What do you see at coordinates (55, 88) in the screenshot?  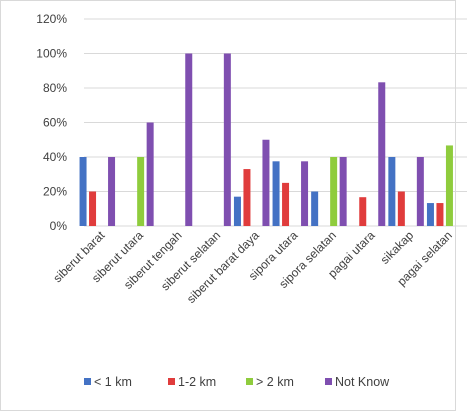 I see `y-tick-label: 80%` at bounding box center [55, 88].